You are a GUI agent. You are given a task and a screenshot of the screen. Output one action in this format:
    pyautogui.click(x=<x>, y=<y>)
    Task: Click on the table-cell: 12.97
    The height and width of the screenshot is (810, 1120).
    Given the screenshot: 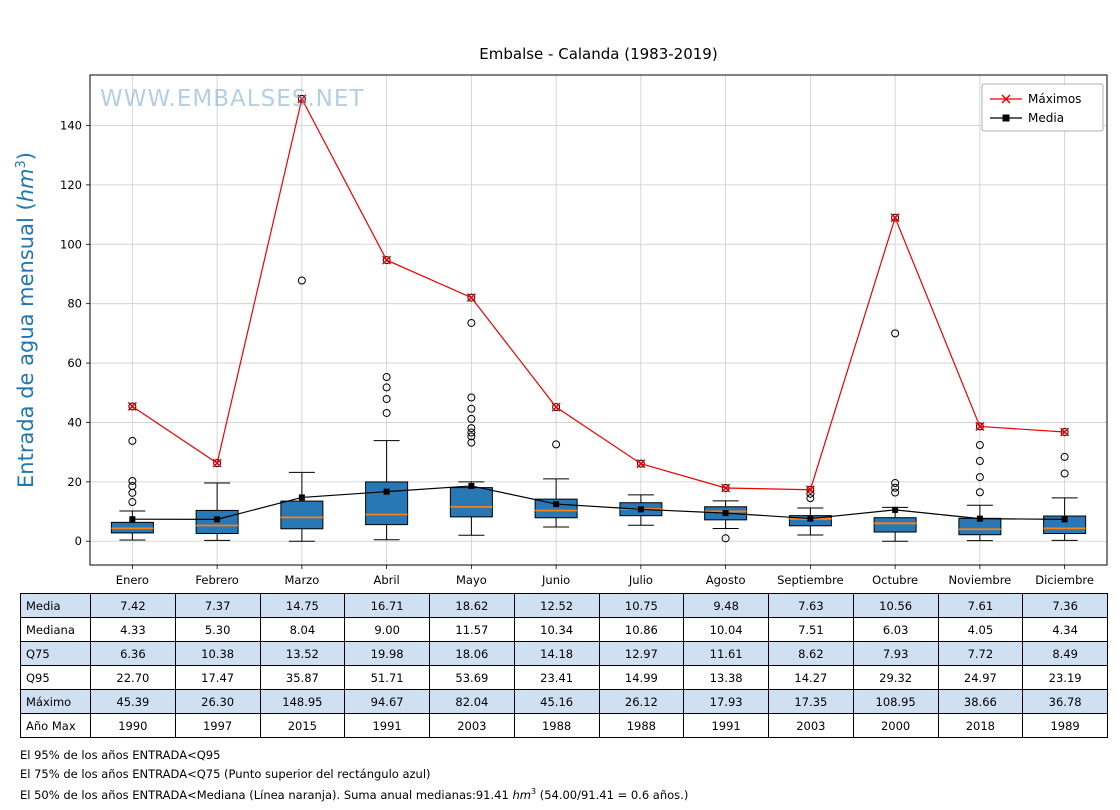 What is the action you would take?
    pyautogui.click(x=641, y=653)
    